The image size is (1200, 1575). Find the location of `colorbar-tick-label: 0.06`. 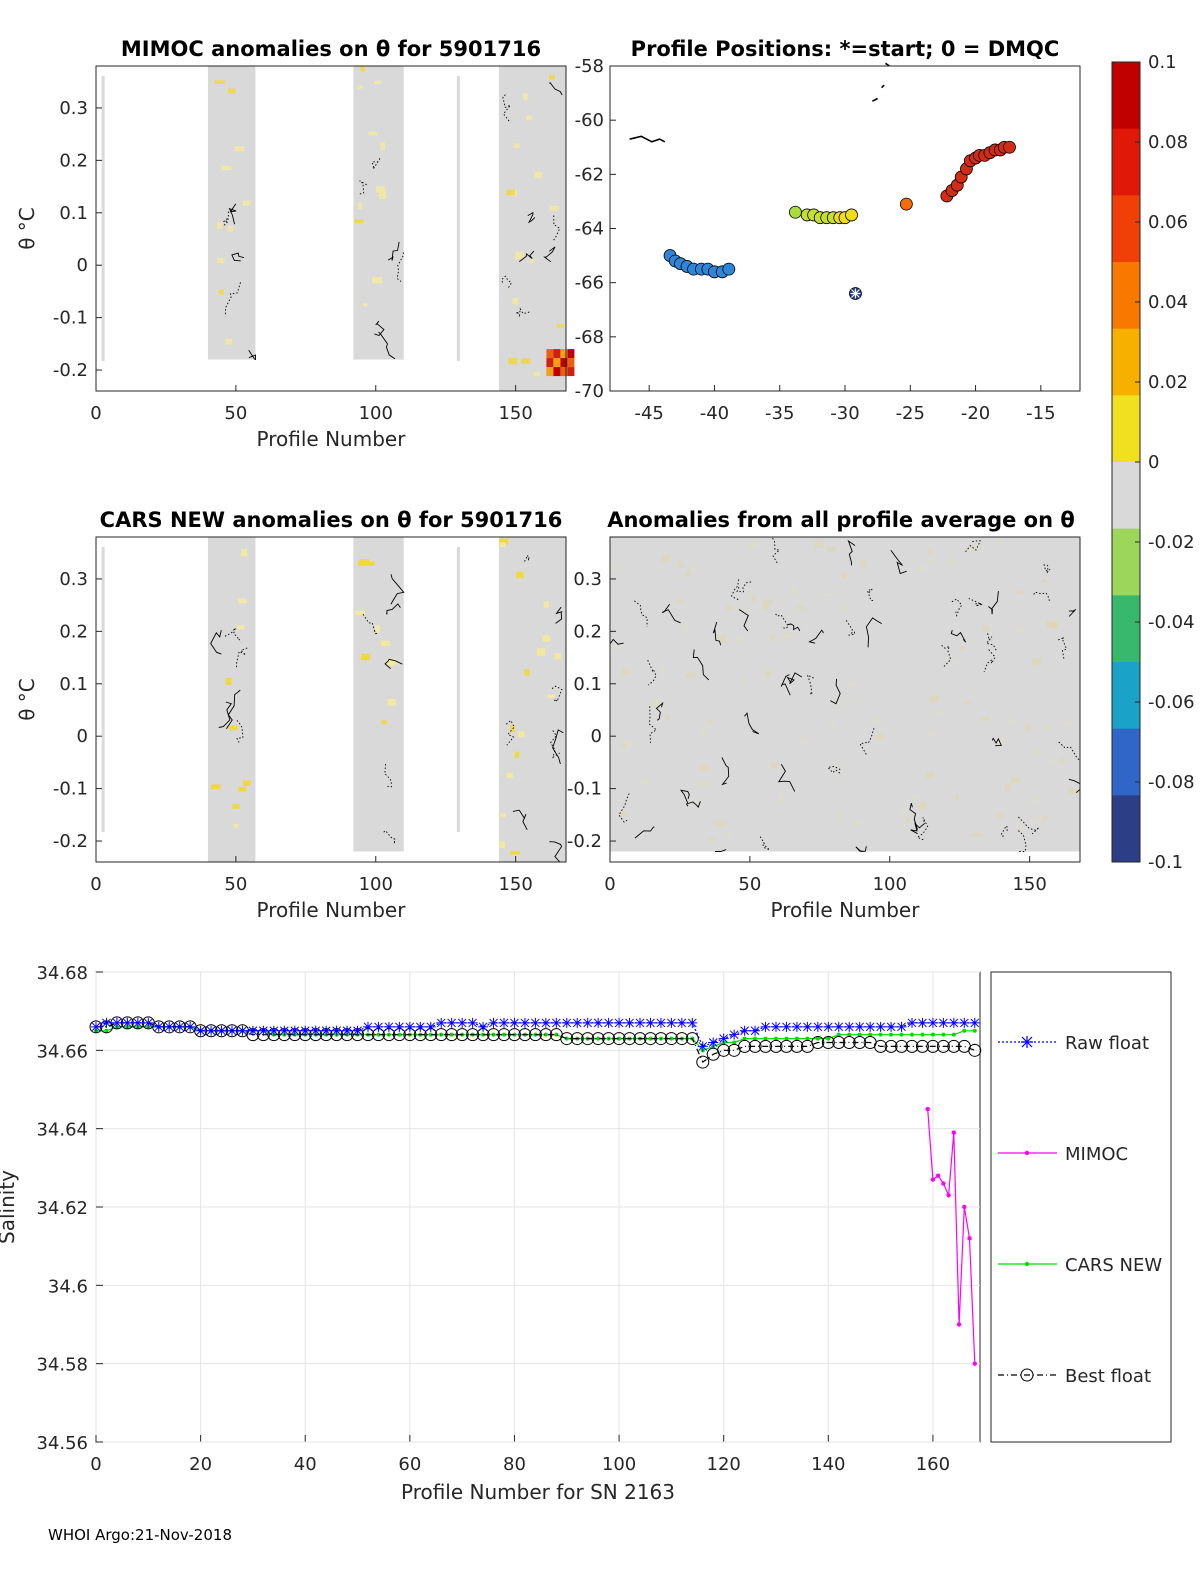

colorbar-tick-label: 0.06 is located at coordinates (1168, 222).